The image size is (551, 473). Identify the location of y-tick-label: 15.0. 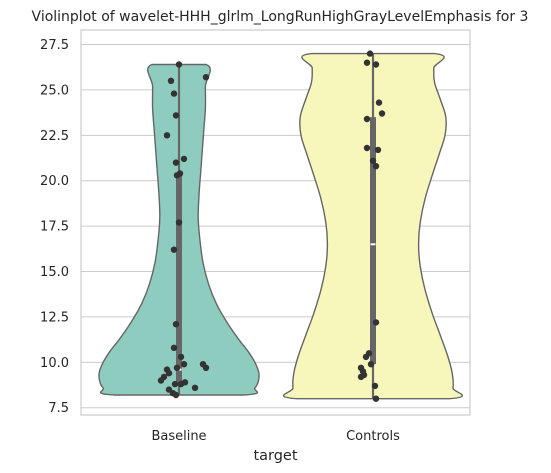
(54, 272).